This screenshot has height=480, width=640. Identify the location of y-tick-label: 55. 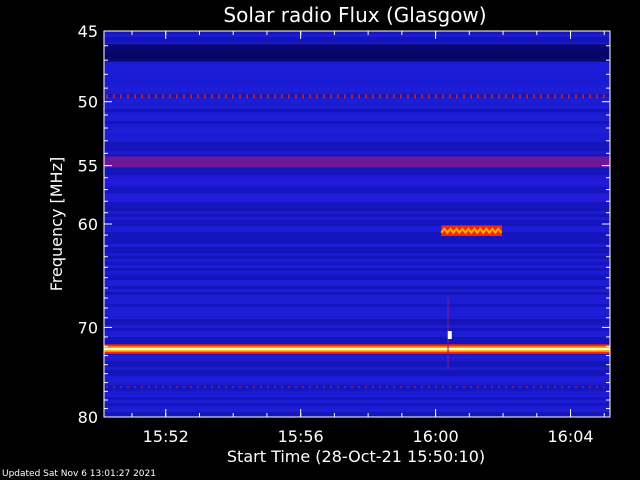
(88, 166).